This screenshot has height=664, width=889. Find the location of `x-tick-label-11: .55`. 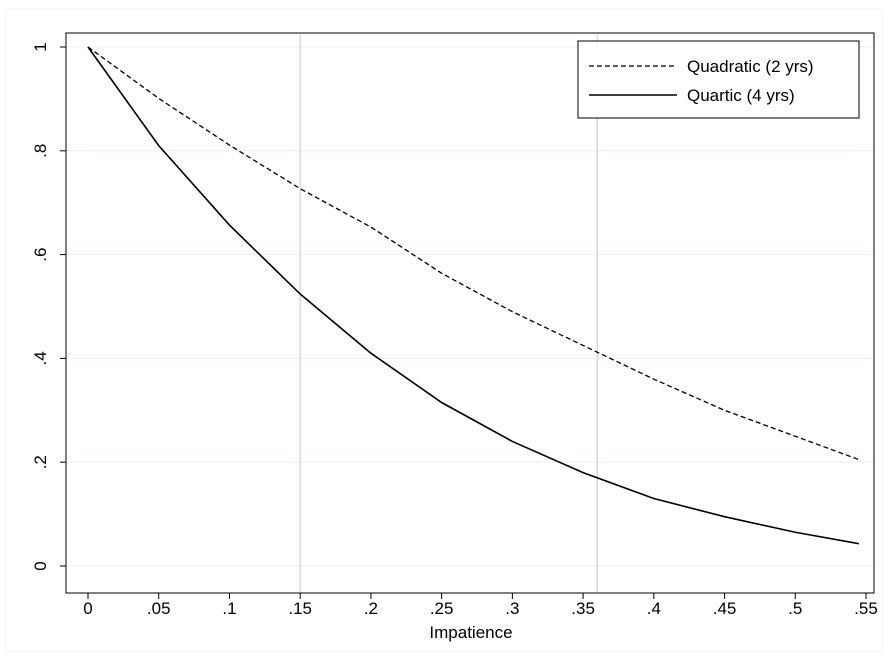

x-tick-label-11: .55 is located at coordinates (866, 608).